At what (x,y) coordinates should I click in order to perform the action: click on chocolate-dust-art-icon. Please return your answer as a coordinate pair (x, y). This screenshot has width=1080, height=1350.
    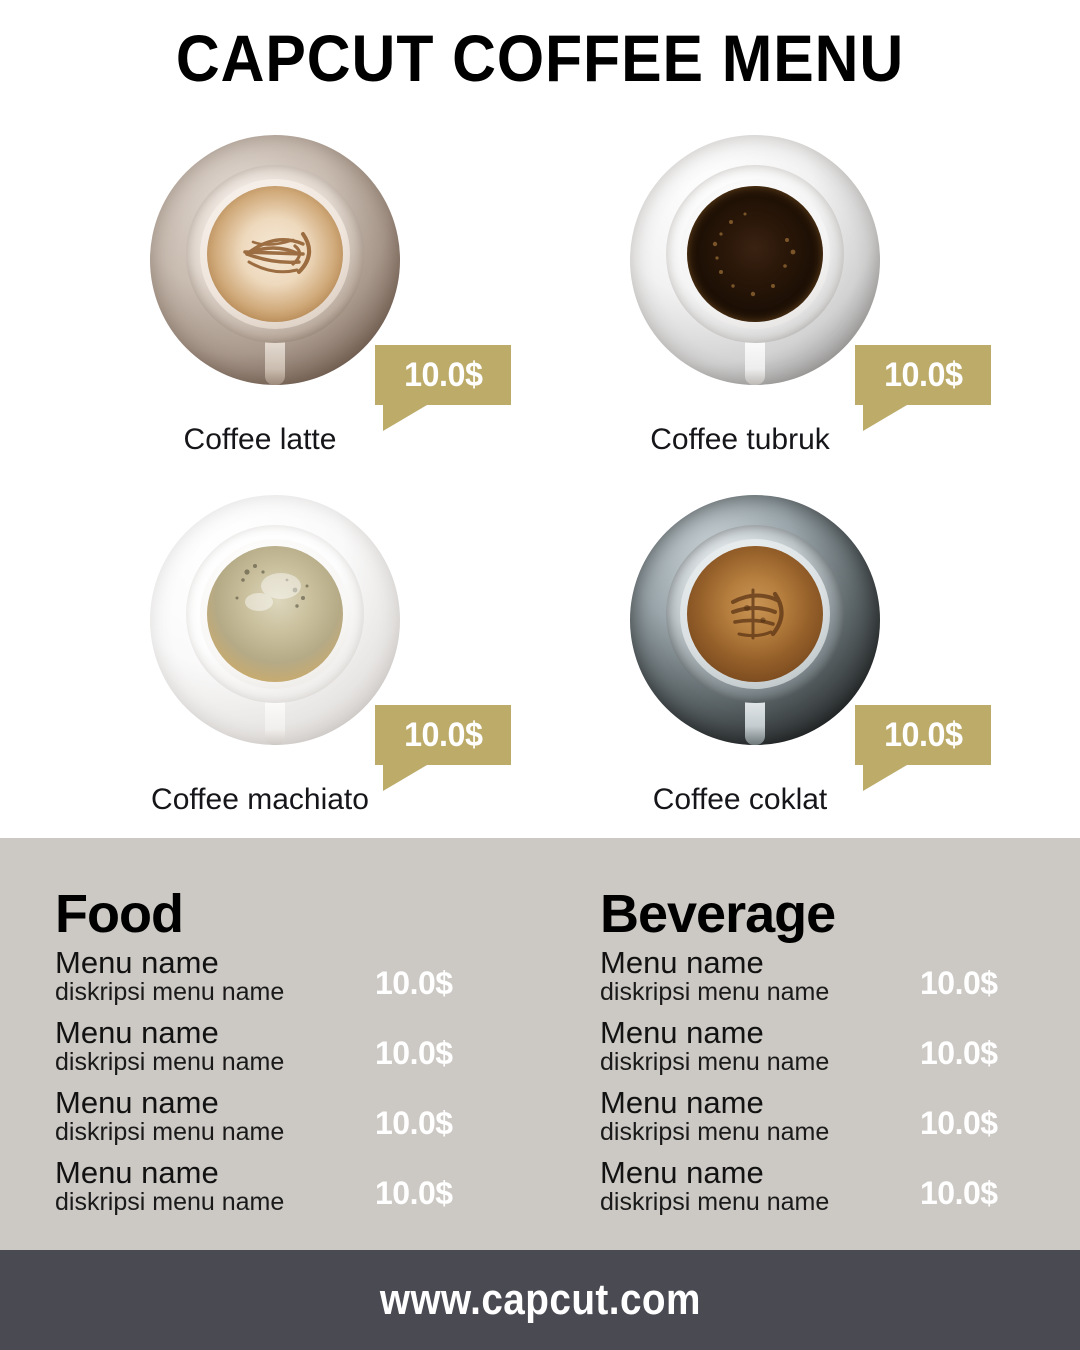
    Looking at the image, I should click on (757, 614).